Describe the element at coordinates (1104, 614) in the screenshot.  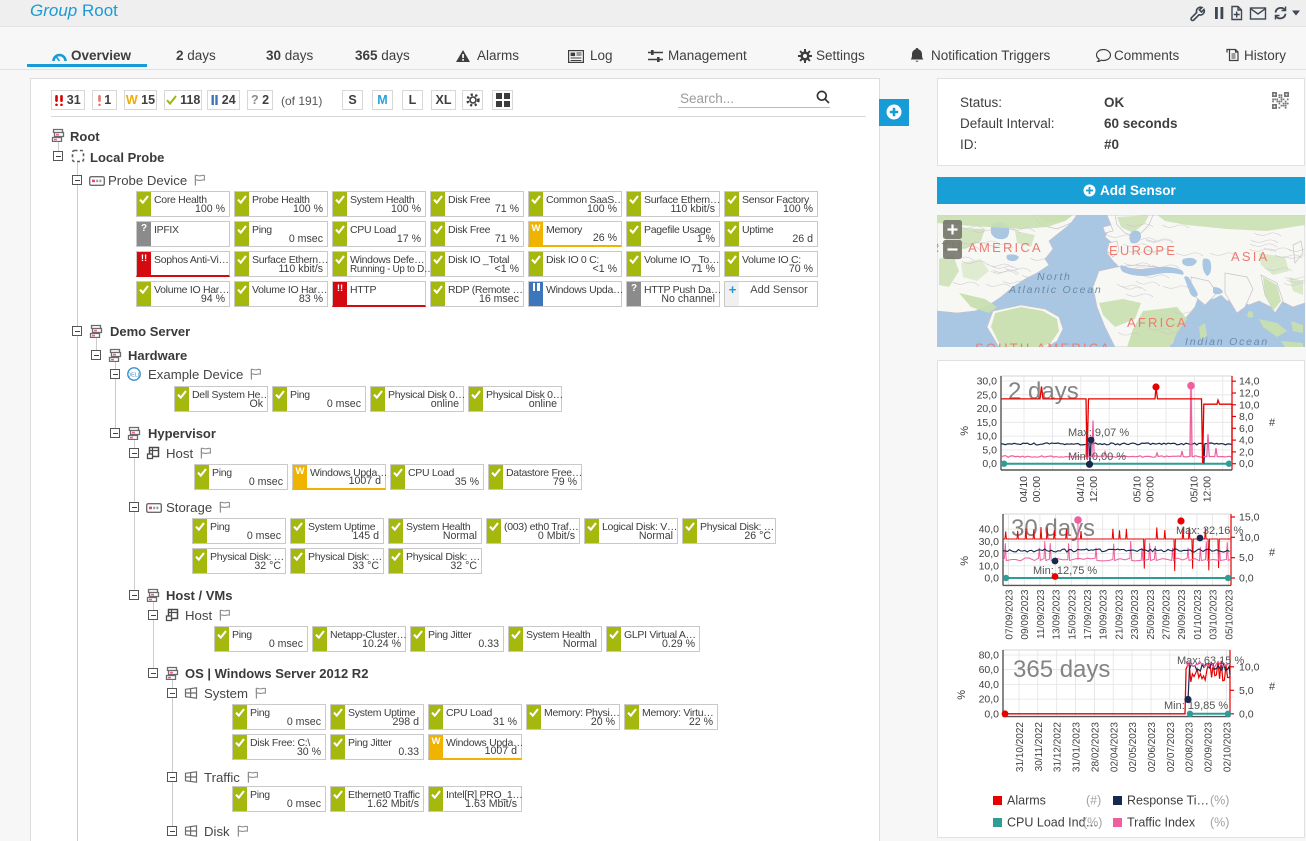
I see `svg-text: 19/09/2023` at that location.